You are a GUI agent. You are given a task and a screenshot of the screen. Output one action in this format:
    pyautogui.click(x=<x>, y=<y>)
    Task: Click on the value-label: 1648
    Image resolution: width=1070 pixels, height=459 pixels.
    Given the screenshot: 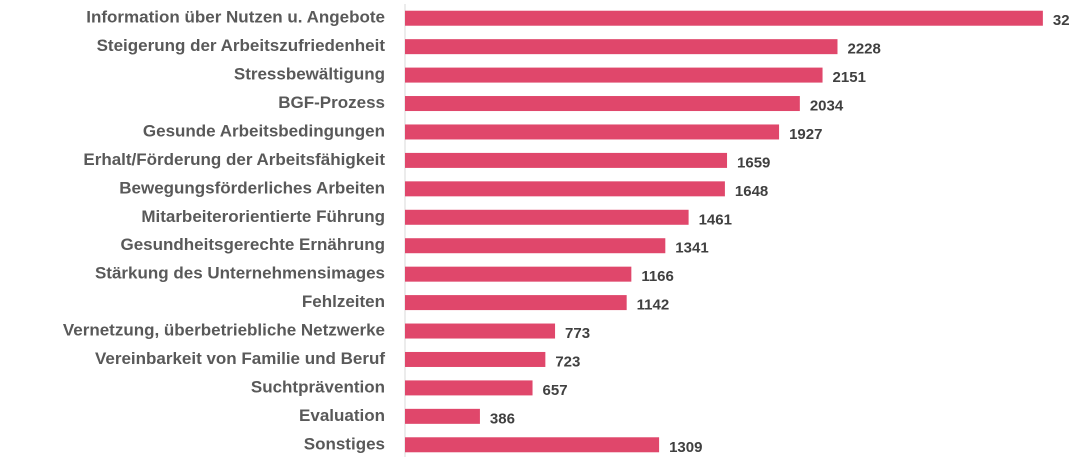 What is the action you would take?
    pyautogui.click(x=751, y=191)
    